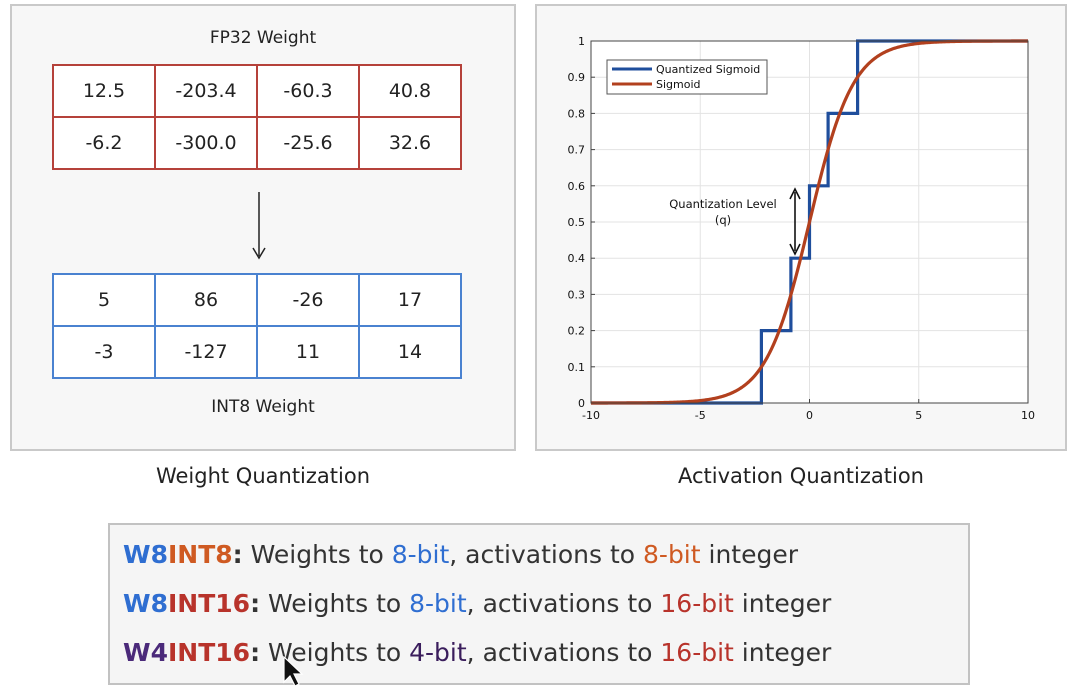 The image size is (1076, 687). What do you see at coordinates (577, 331) in the screenshot?
I see `y-tick-label: 0.2` at bounding box center [577, 331].